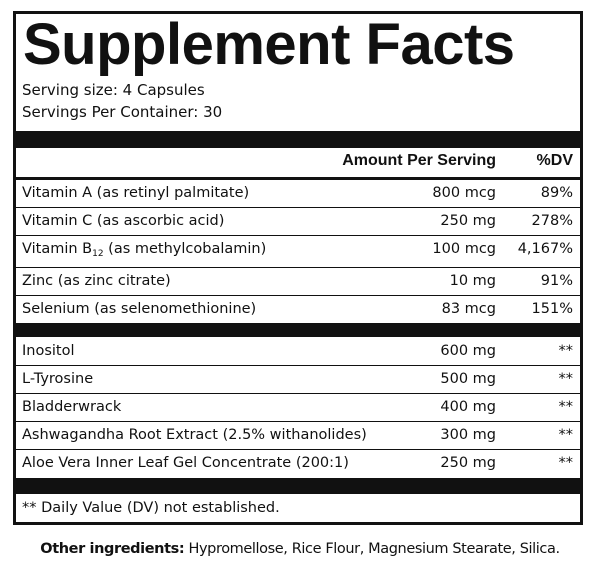 The width and height of the screenshot is (600, 564). I want to click on nutrient-dv: 91%, so click(556, 281).